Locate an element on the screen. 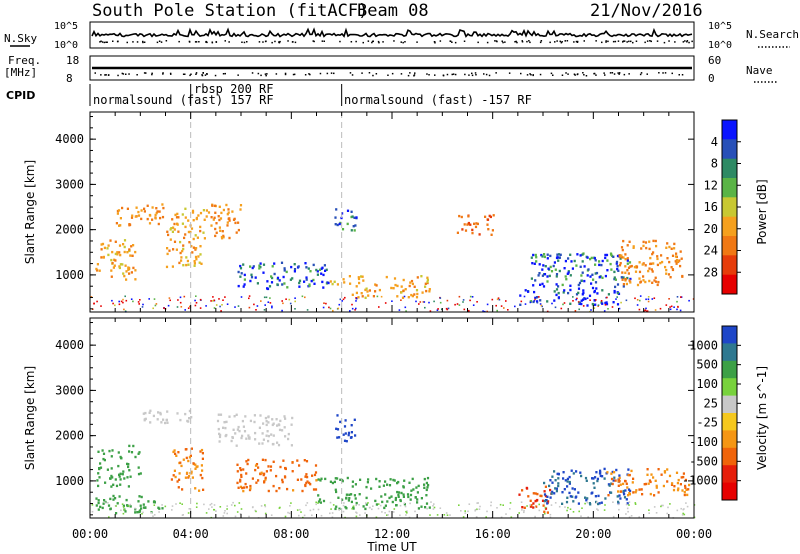 The height and width of the screenshot is (554, 800). near-range-speckle is located at coordinates (392, 304).